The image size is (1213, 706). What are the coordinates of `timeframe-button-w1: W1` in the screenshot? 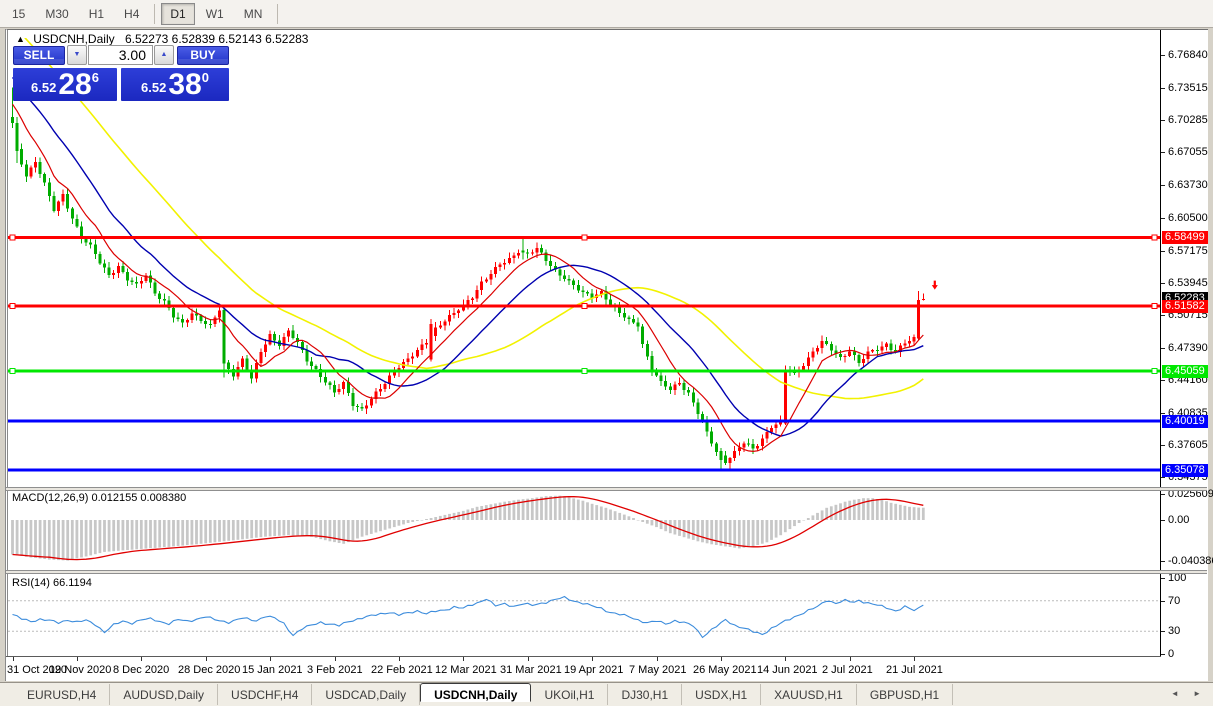 It's located at (214, 13).